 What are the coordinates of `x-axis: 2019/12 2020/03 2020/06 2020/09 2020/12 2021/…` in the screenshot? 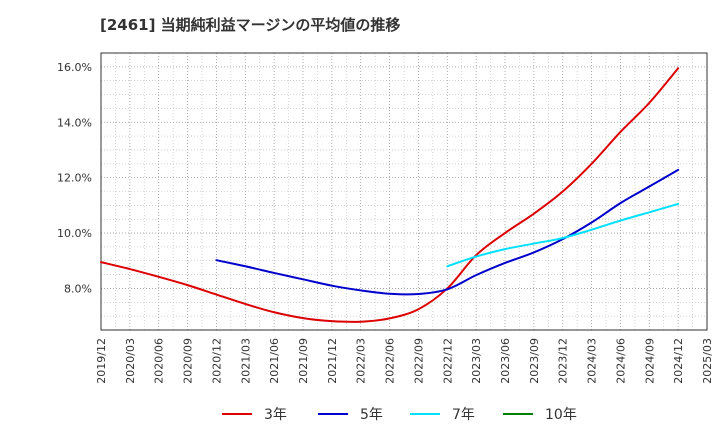 It's located at (404, 361).